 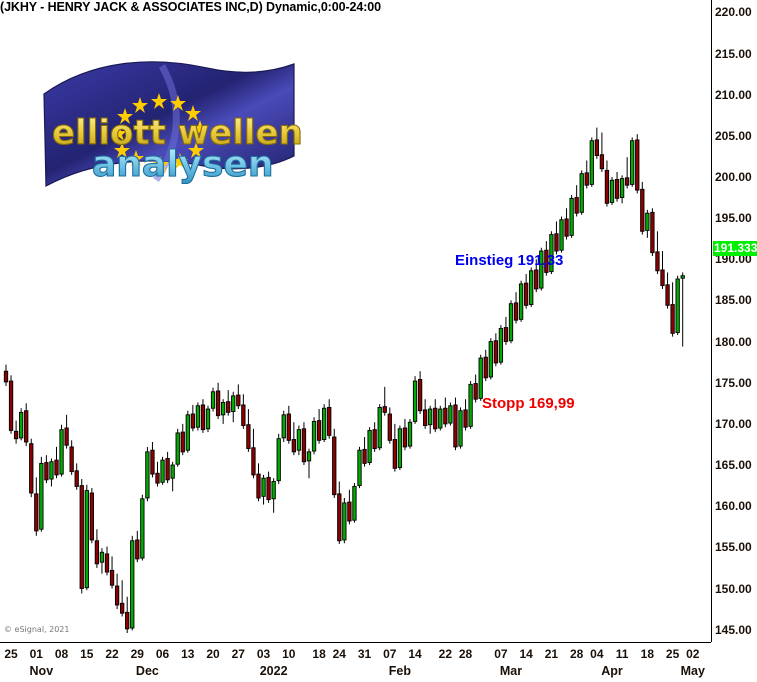 What do you see at coordinates (509, 260) in the screenshot?
I see `entry-annotation: Einstieg 191,33` at bounding box center [509, 260].